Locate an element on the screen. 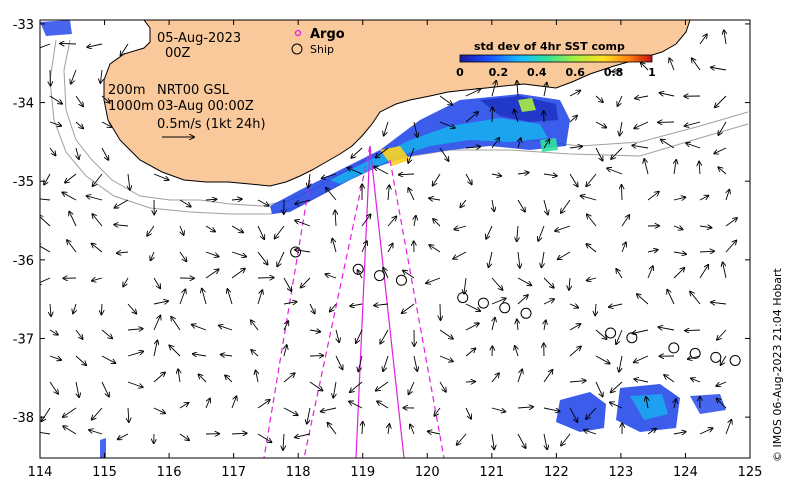  x-tick-label: 118 is located at coordinates (298, 472).